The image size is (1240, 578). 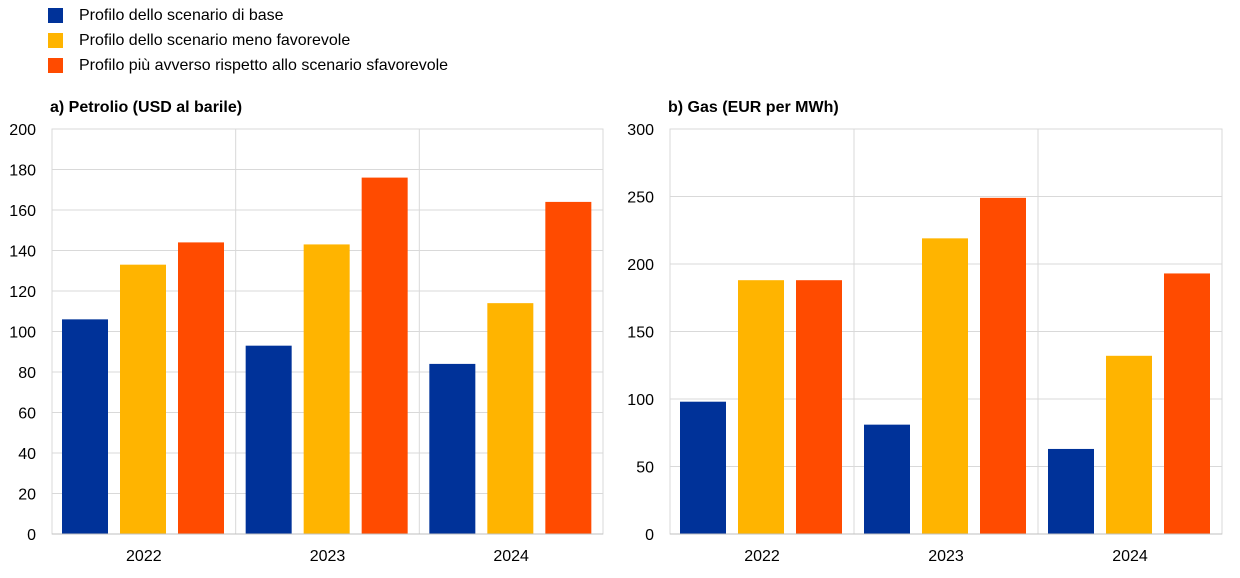 I want to click on y-tick-label: 140, so click(x=22, y=252).